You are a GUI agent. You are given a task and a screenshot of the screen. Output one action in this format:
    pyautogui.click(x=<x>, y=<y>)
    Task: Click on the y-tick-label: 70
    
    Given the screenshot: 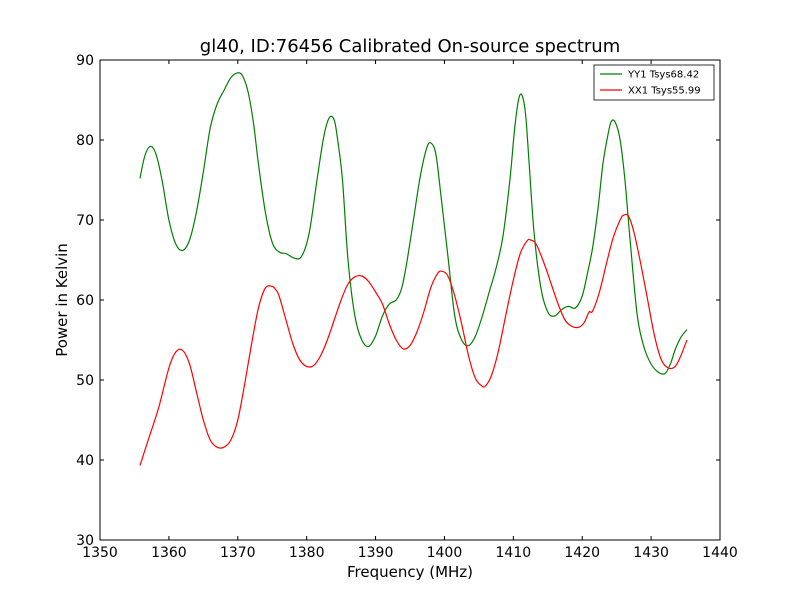 What is the action you would take?
    pyautogui.click(x=85, y=221)
    